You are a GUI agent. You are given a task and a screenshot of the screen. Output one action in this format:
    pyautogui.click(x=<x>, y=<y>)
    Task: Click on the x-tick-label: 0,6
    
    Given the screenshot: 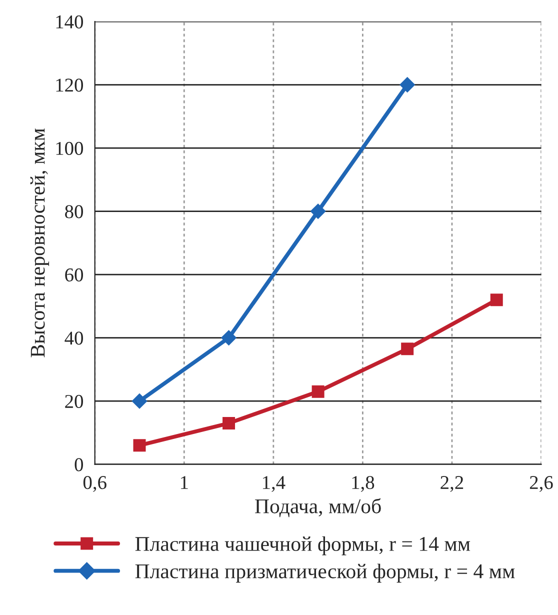 What is the action you would take?
    pyautogui.click(x=94, y=484)
    